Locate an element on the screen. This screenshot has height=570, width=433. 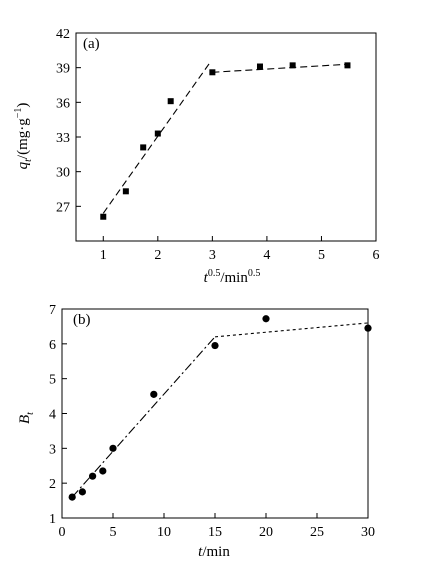
y-tick-label-a: 30 is located at coordinates (63, 173).